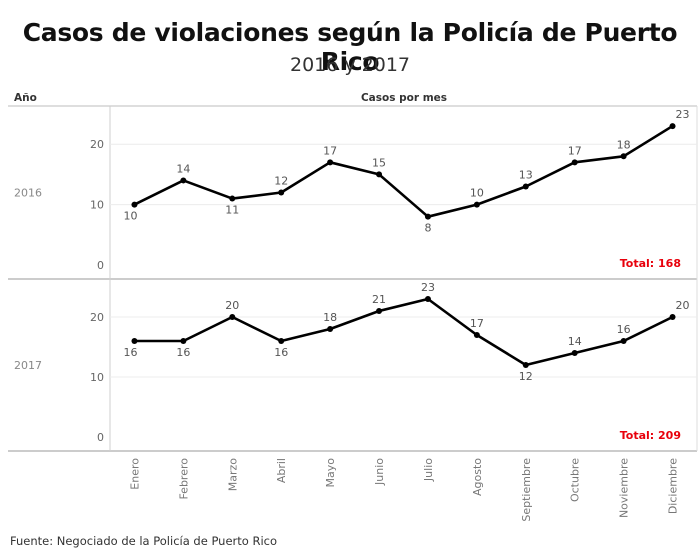 The height and width of the screenshot is (560, 700). I want to click on row-header: Año, so click(25, 98).